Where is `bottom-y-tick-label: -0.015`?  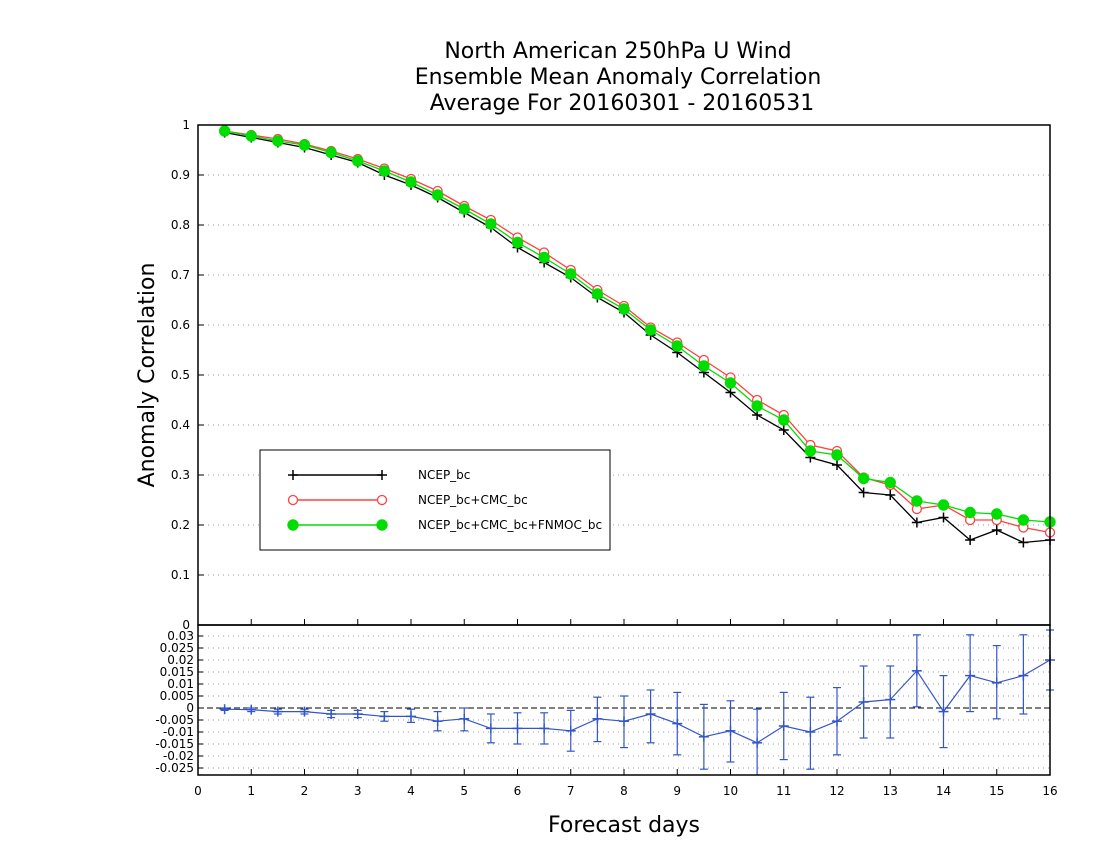 bottom-y-tick-label: -0.015 is located at coordinates (174, 744).